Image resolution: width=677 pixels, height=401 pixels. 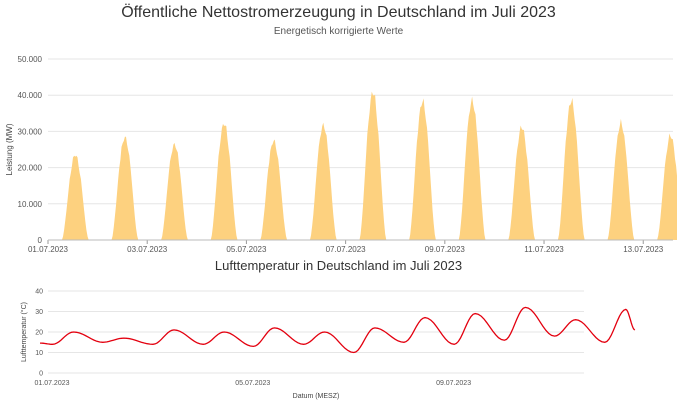 What do you see at coordinates (39, 312) in the screenshot?
I see `y-tick-label: 30` at bounding box center [39, 312].